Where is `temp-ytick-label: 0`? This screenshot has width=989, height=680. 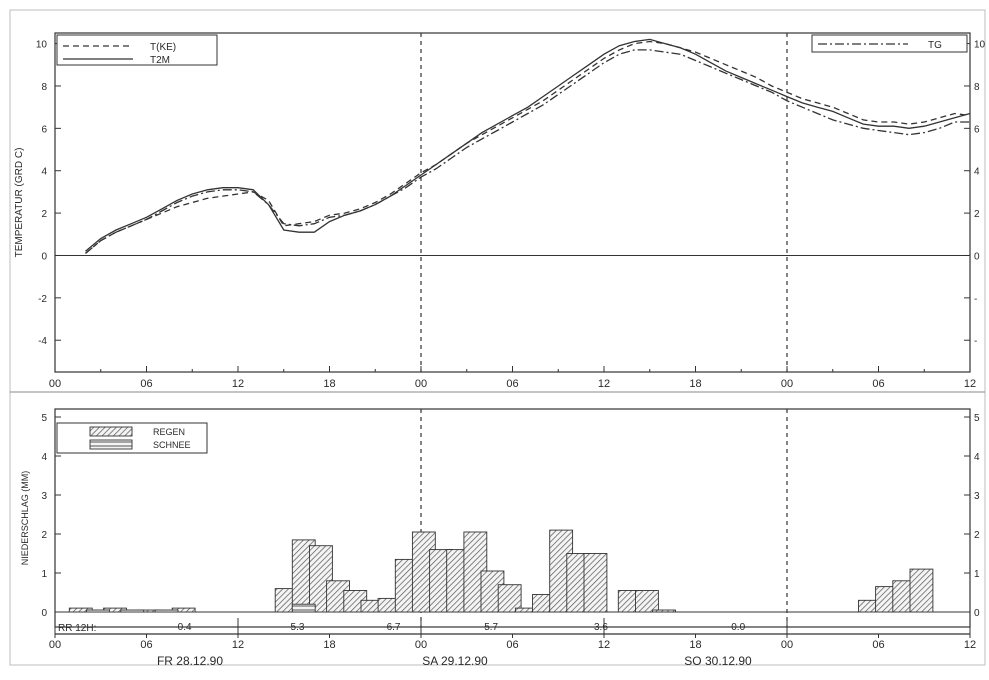
temp-ytick-label: 0 is located at coordinates (44, 256).